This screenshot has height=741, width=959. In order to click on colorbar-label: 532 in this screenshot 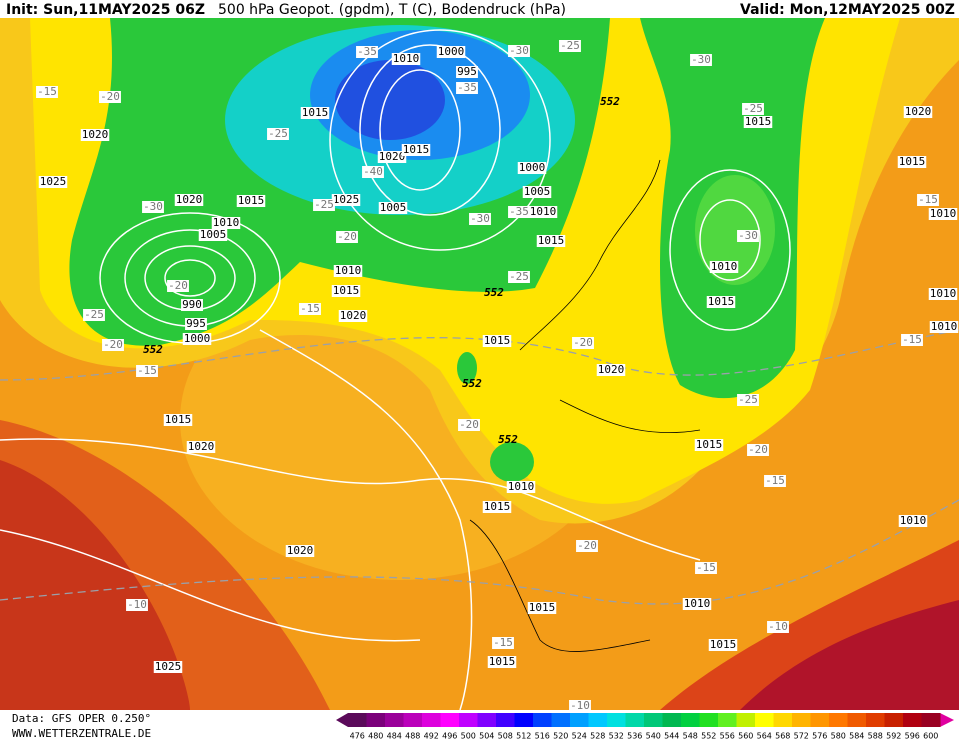, I will do `click(616, 736)`.